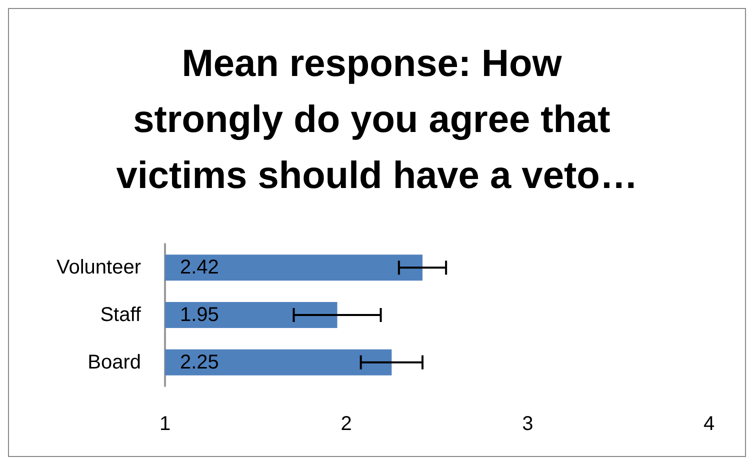 This screenshot has height=465, width=754. I want to click on y-tick-label: Staff, so click(121, 315).